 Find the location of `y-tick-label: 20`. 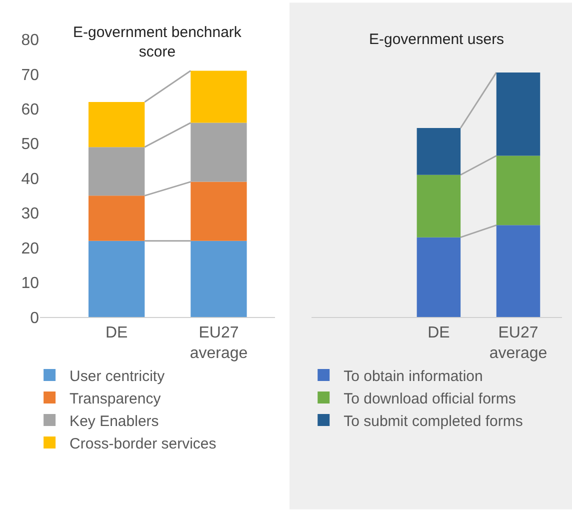

y-tick-label: 20 is located at coordinates (30, 249).